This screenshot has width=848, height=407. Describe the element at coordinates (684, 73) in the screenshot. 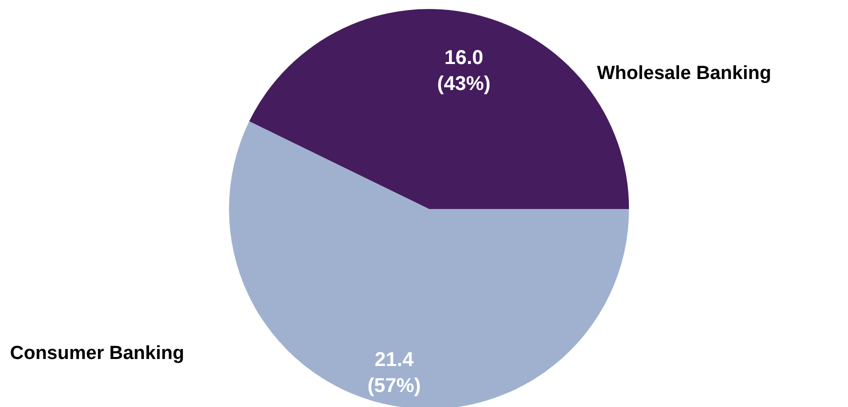

I see `slice-label: Wholesale Banking` at that location.